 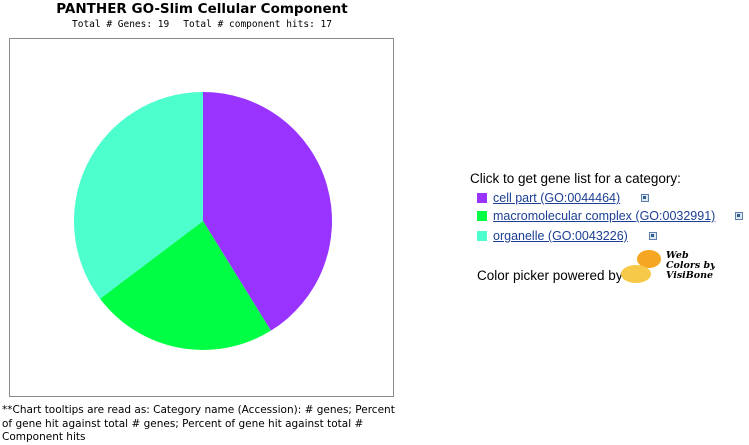 What do you see at coordinates (677, 255) in the screenshot?
I see `logo-line-1: Web` at bounding box center [677, 255].